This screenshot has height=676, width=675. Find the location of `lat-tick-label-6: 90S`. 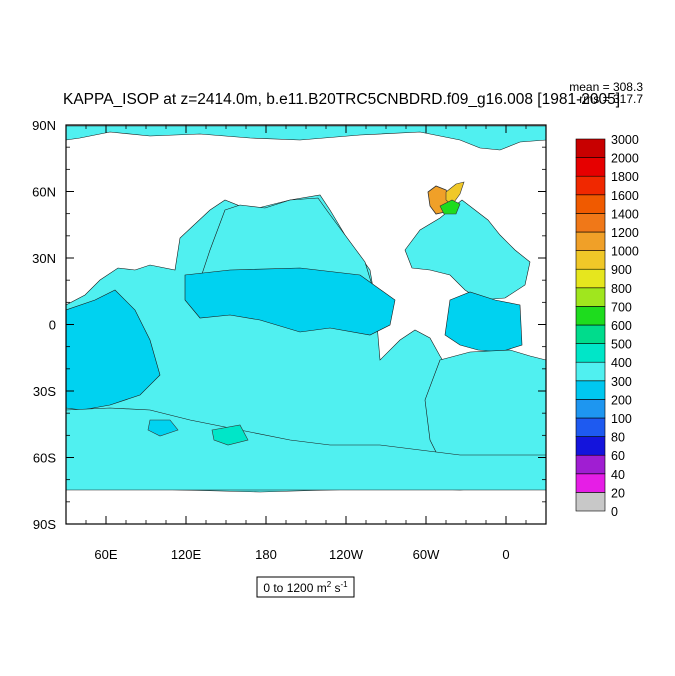

lat-tick-label-6: 90S is located at coordinates (44, 524).